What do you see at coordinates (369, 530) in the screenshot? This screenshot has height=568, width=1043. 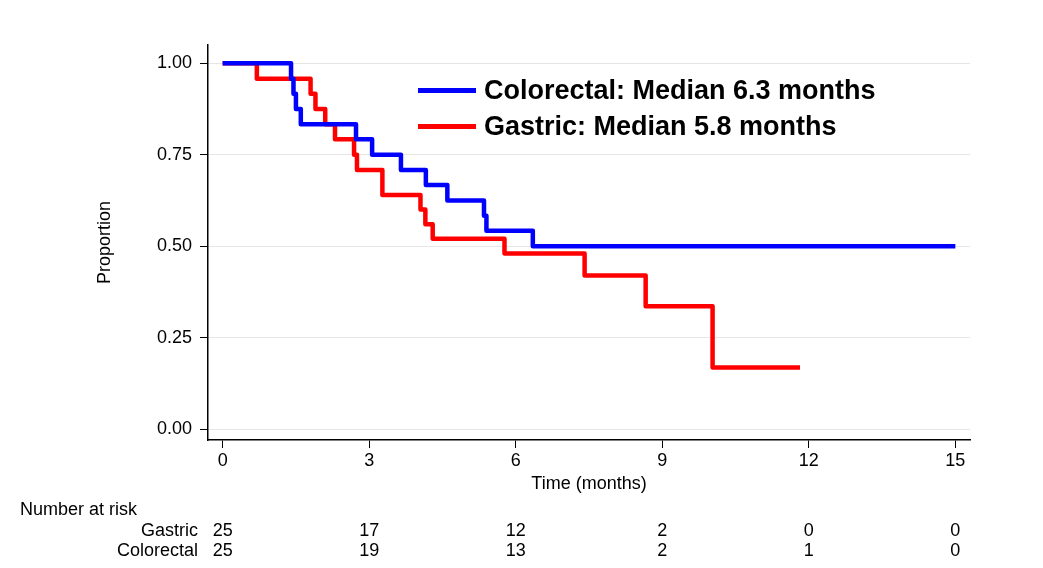 I see `text: 17` at bounding box center [369, 530].